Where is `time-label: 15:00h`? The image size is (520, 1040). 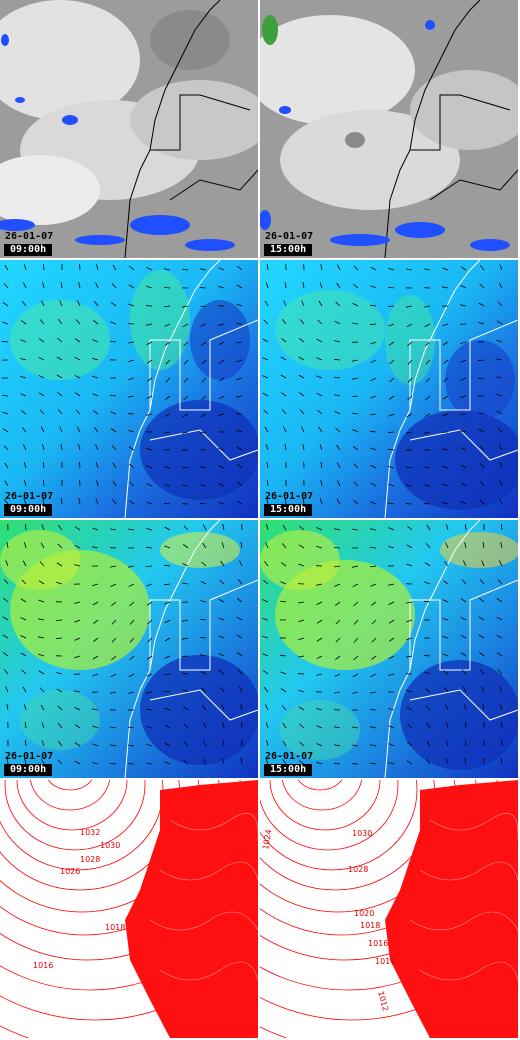 time-label: 15:00h is located at coordinates (288, 770).